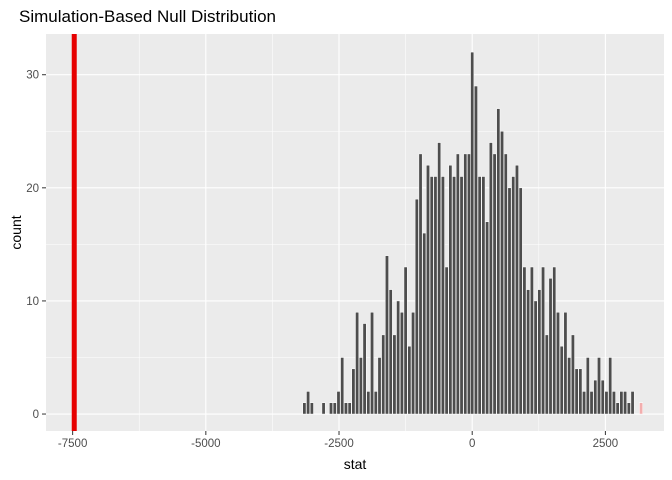 This screenshot has width=672, height=480. I want to click on x-axis: -7500 -5000 -2500 0 2500, so click(338, 440).